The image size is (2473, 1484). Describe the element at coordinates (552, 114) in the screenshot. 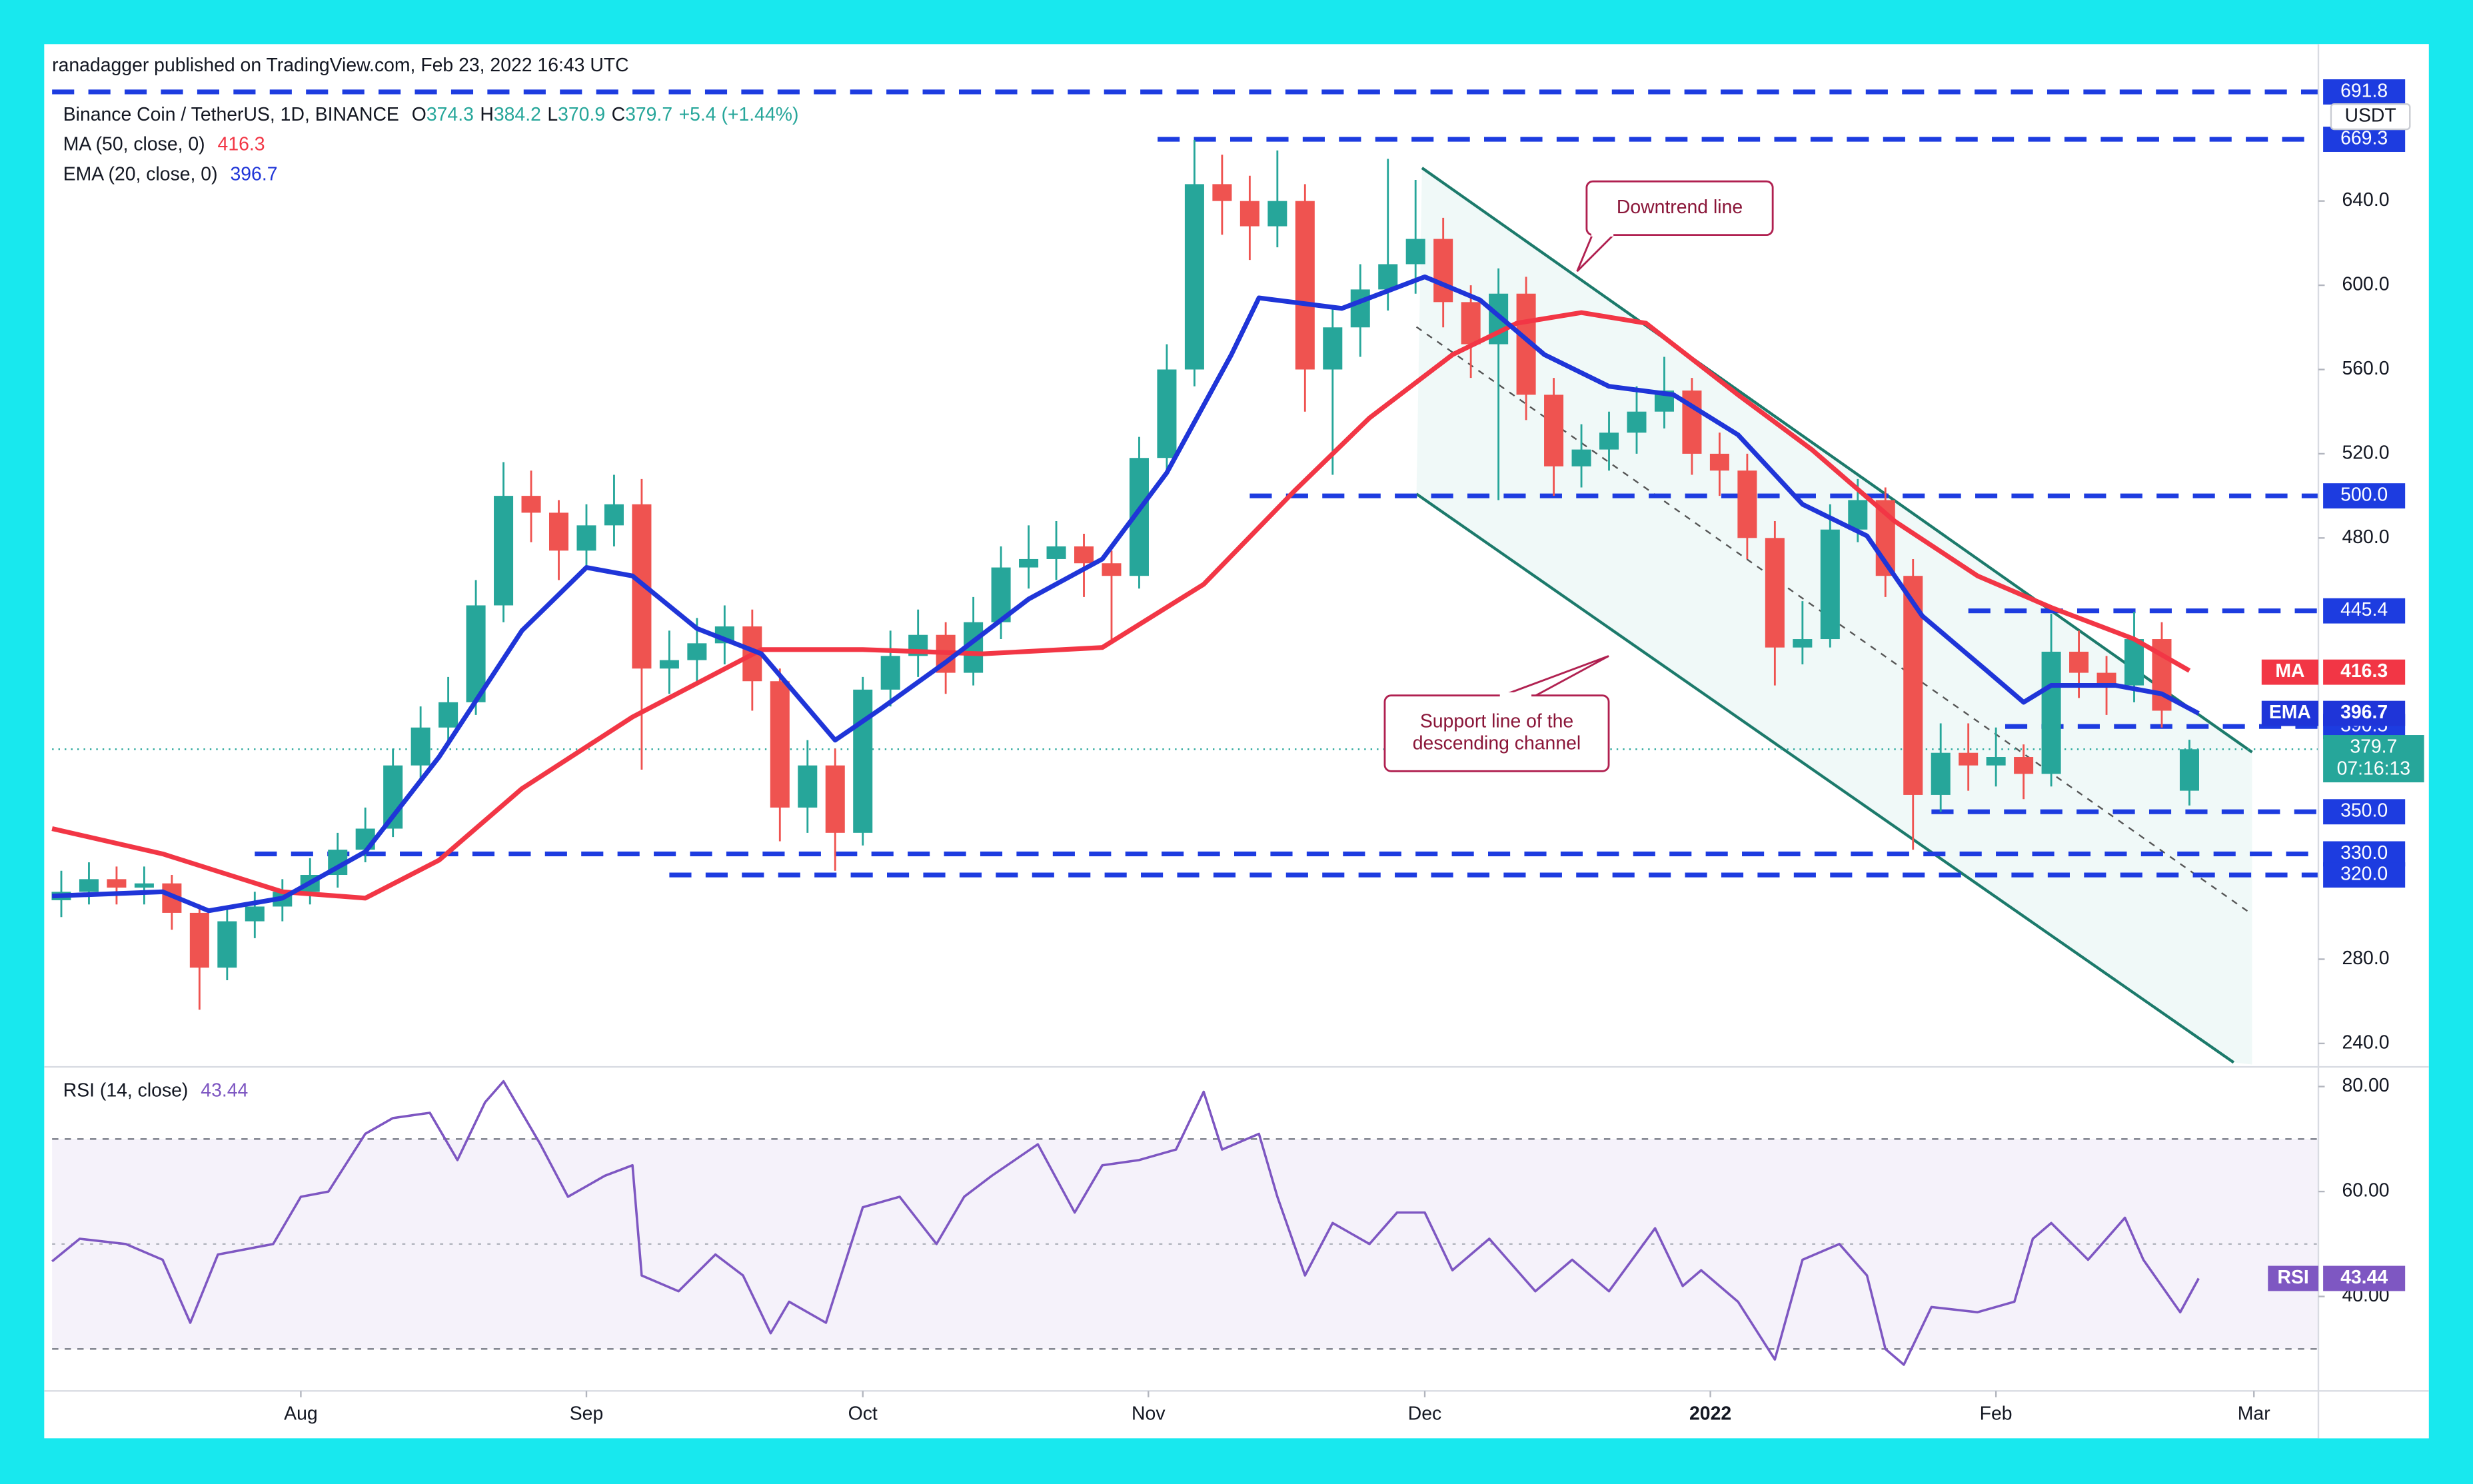

I see `ohlc-label: L` at that location.